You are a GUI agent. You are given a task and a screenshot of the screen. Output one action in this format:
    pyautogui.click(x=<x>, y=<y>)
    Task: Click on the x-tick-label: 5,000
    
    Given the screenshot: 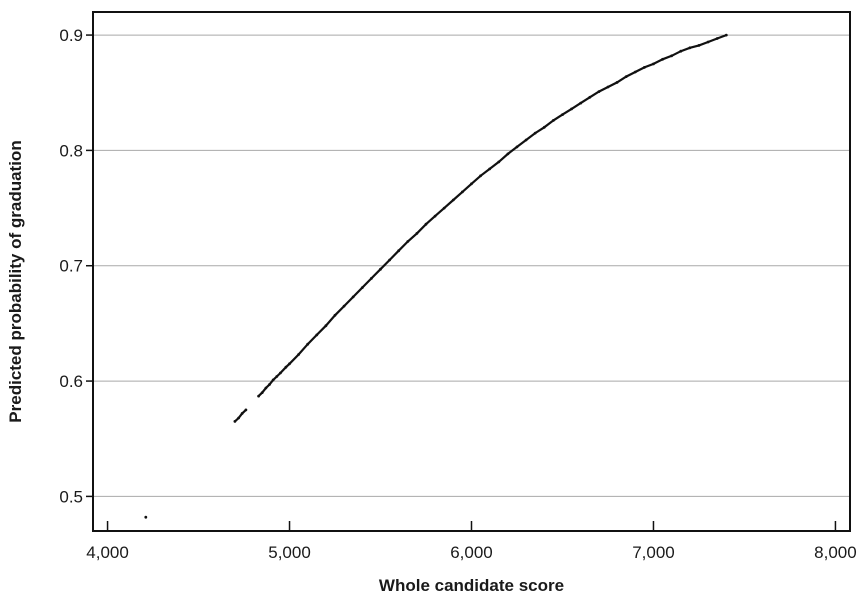 What is the action you would take?
    pyautogui.click(x=289, y=552)
    